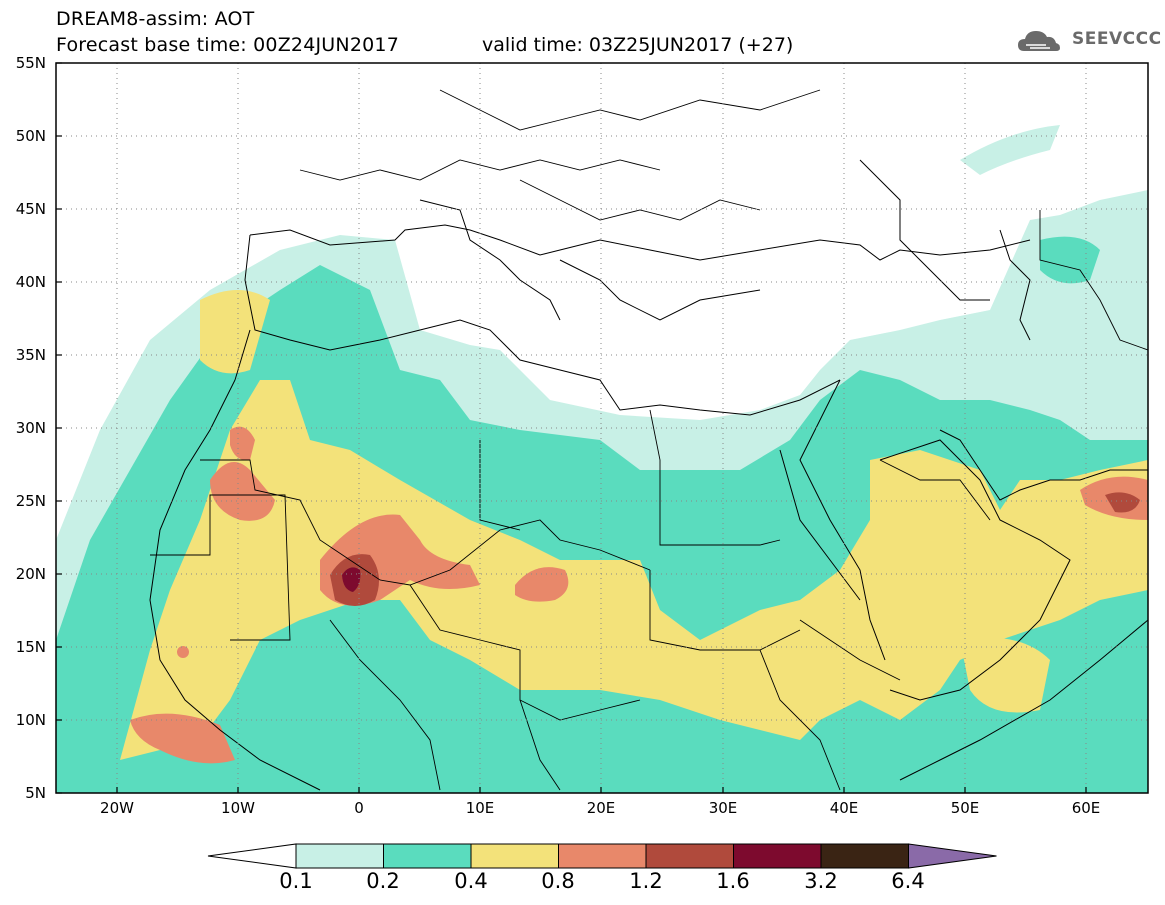  Describe the element at coordinates (155, 19) in the screenshot. I see `map-title: DREAM8-assim: AOT` at that location.